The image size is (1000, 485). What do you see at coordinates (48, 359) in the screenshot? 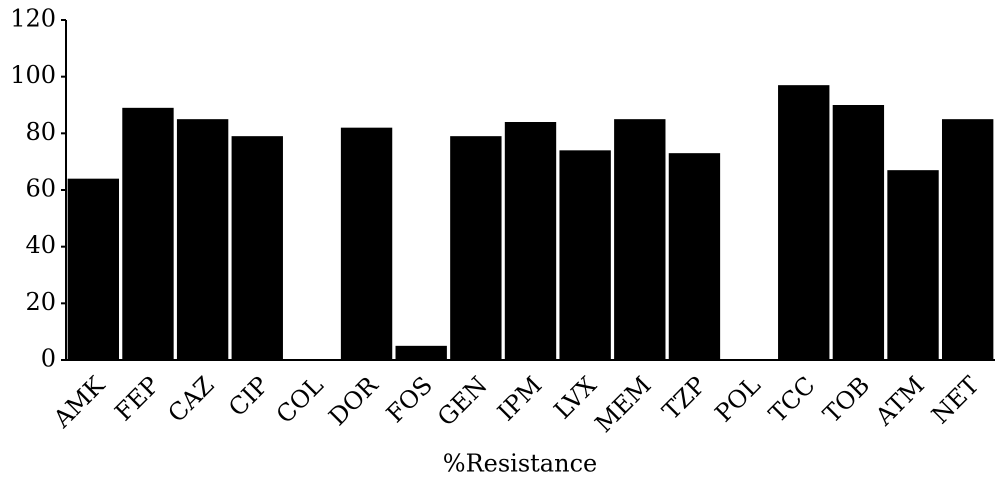
I see `y-tick-label: 0` at bounding box center [48, 359].